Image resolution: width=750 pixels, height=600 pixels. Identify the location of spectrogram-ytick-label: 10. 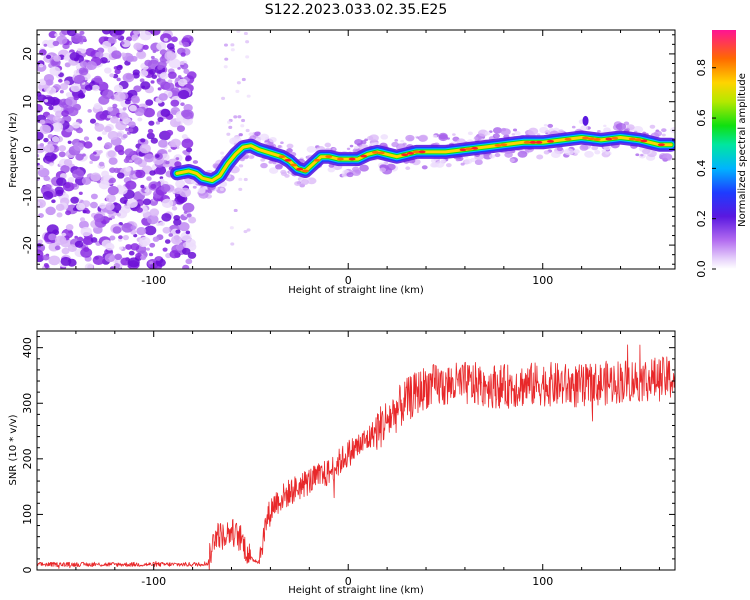
(27, 102).